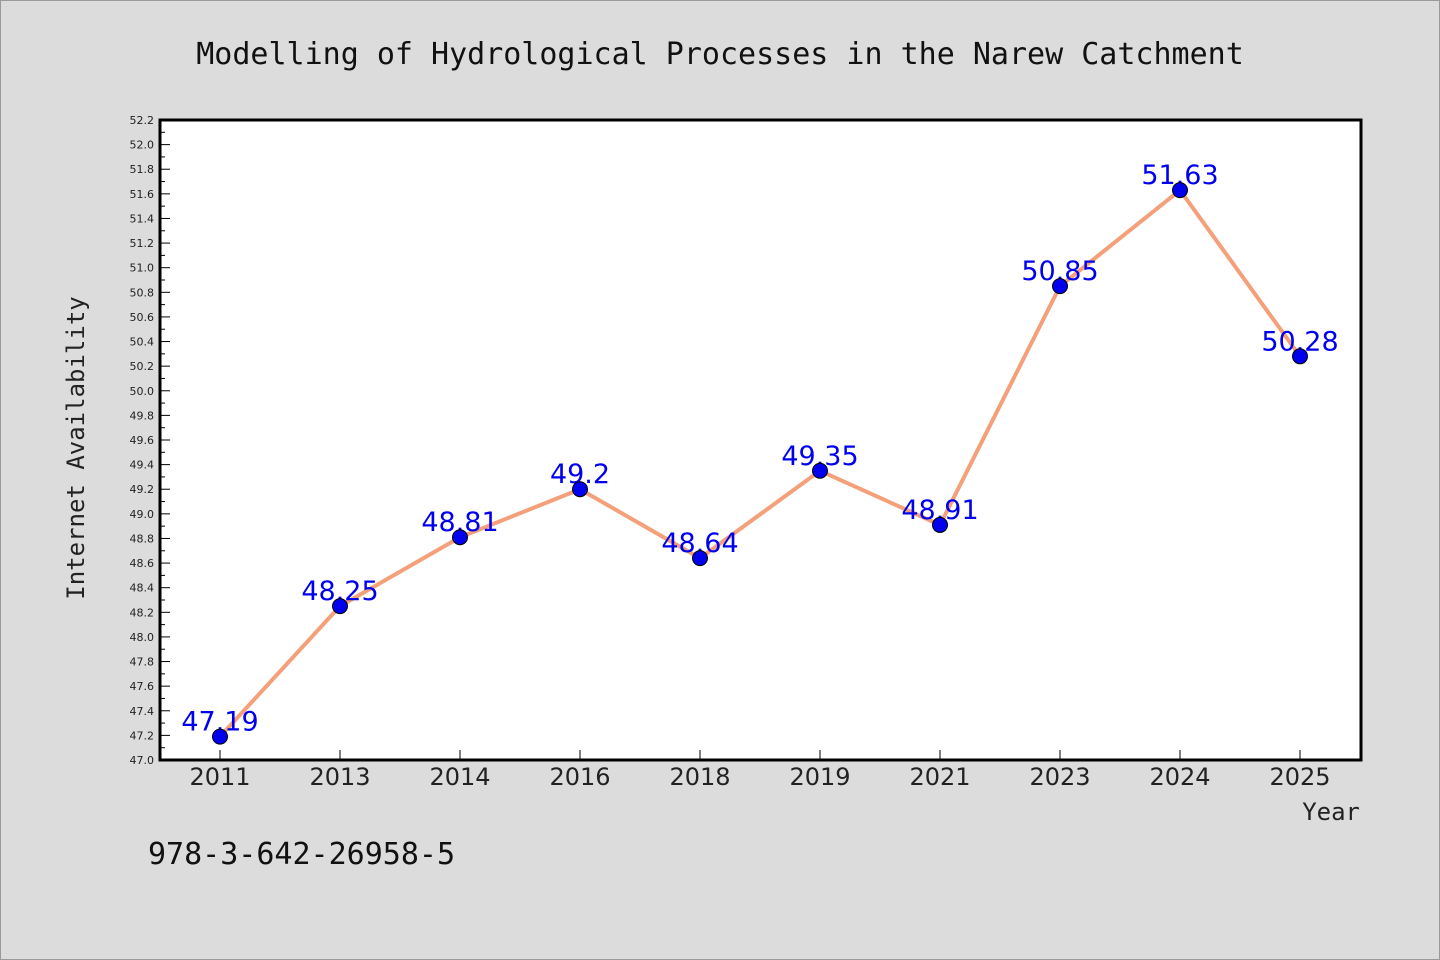 This screenshot has width=1440, height=960. What do you see at coordinates (1179, 777) in the screenshot?
I see `x-tick-label: 2024` at bounding box center [1179, 777].